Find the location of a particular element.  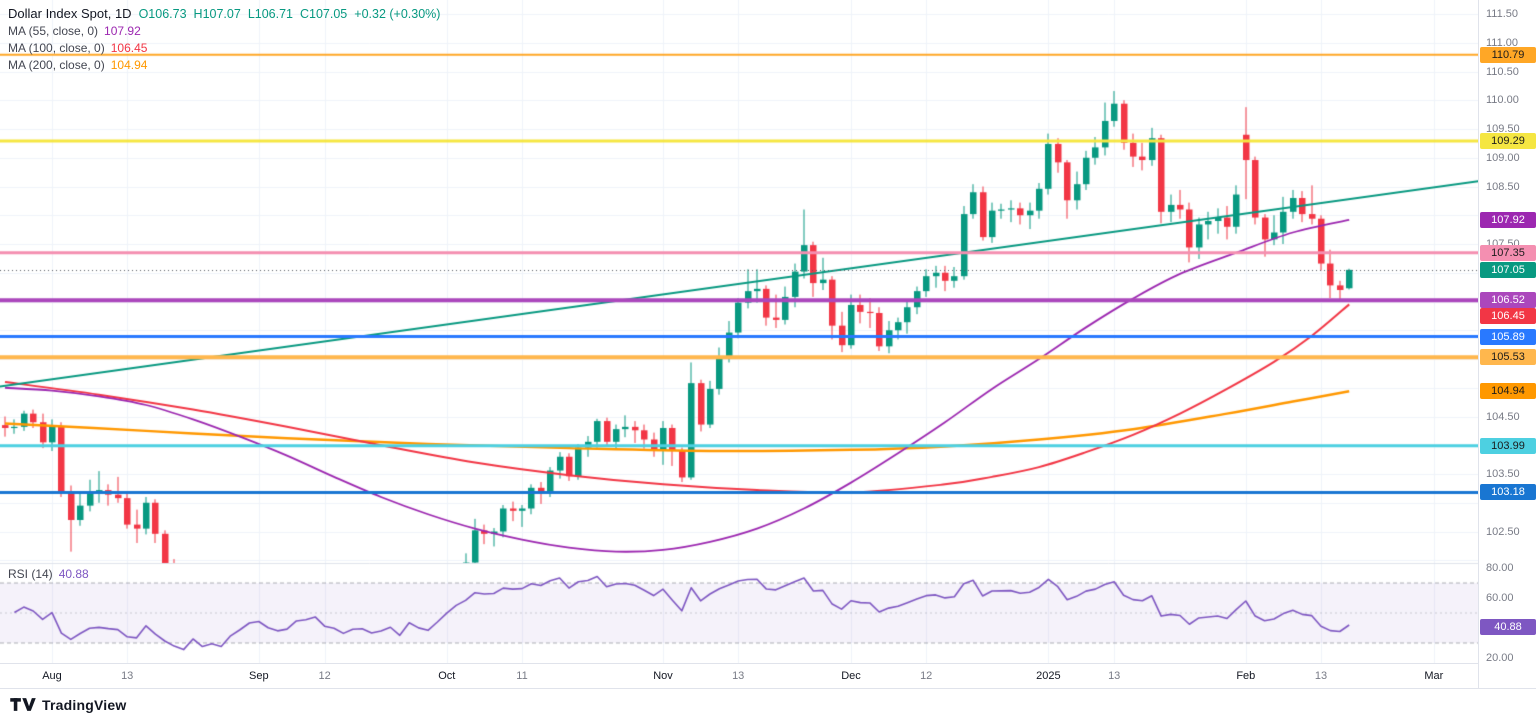

ma-value-badge: 106.45 is located at coordinates (1508, 316).